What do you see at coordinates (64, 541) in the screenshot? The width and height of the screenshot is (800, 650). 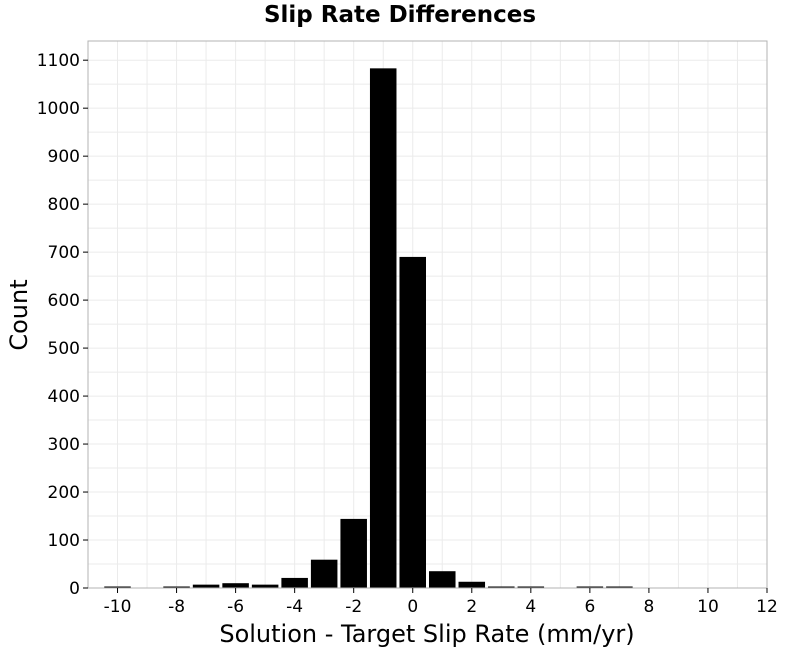 I see `y-tick-label: 100` at bounding box center [64, 541].